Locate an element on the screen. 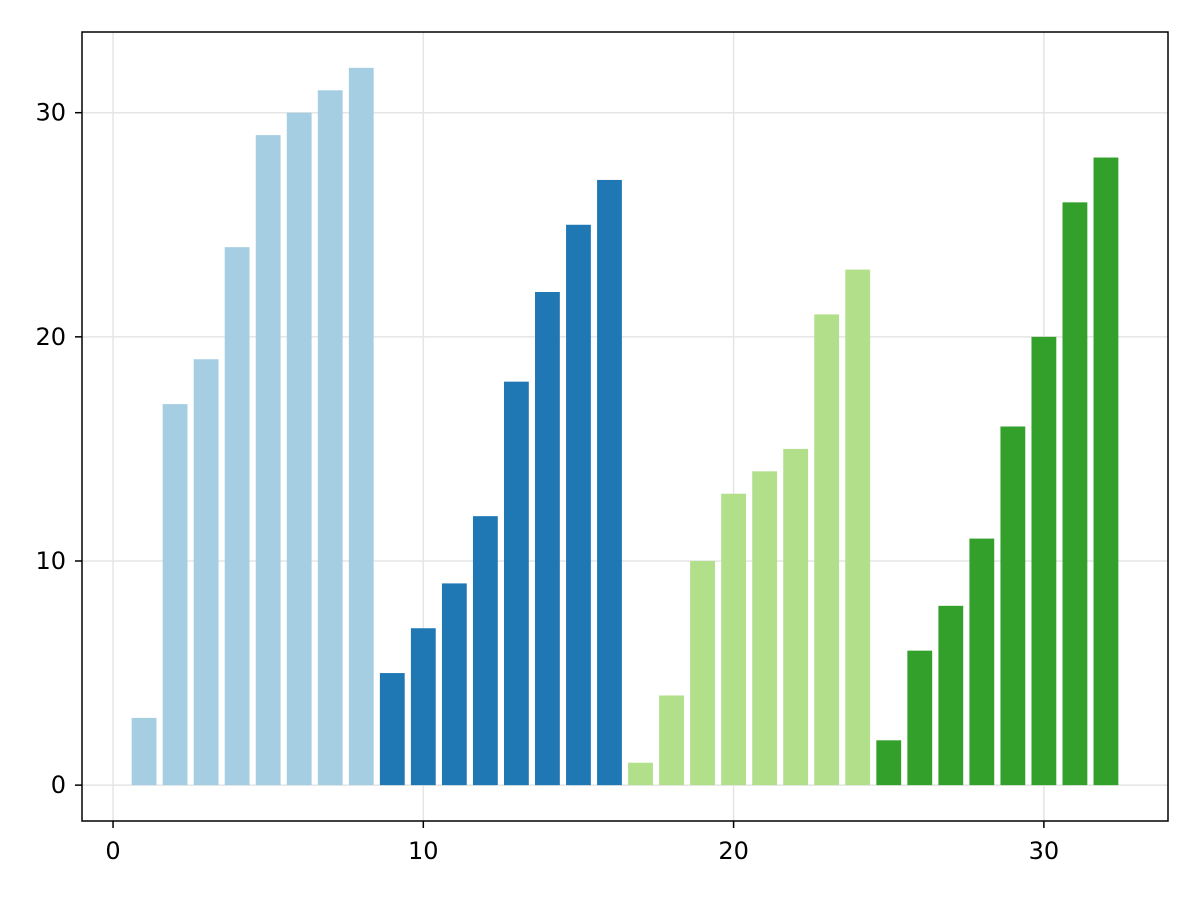  x-tick-label-1: 10 is located at coordinates (423, 851).